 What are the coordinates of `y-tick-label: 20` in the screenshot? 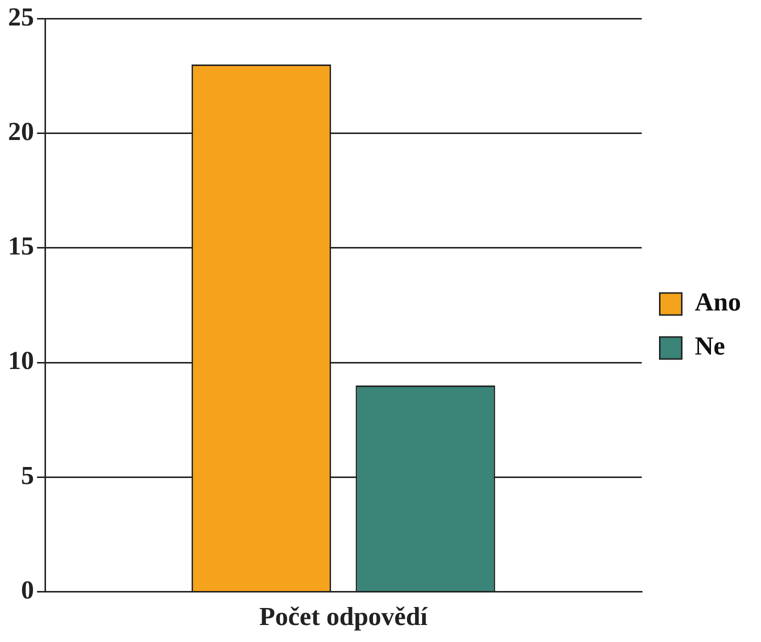 It's located at (21, 131).